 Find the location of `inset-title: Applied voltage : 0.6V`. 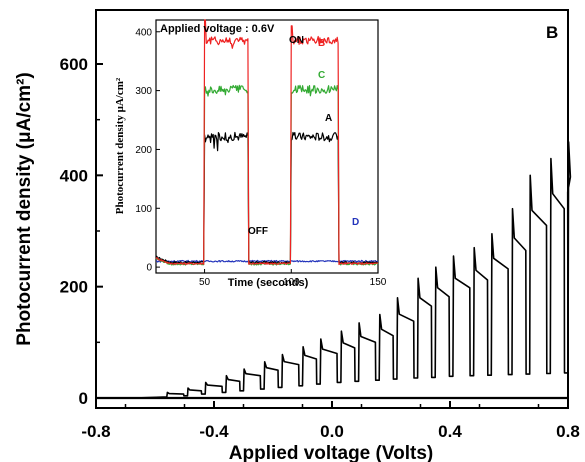

inset-title: Applied voltage : 0.6V is located at coordinates (217, 29).